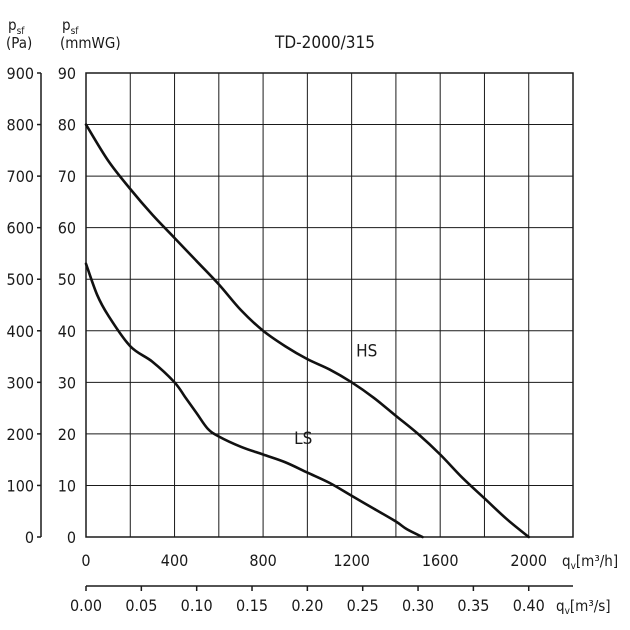 Image resolution: width=630 pixels, height=630 pixels. What do you see at coordinates (24, 305) in the screenshot?
I see `y-axis-pa-ticks: 0 100 200 300 400 500 600 700 800 900` at bounding box center [24, 305].